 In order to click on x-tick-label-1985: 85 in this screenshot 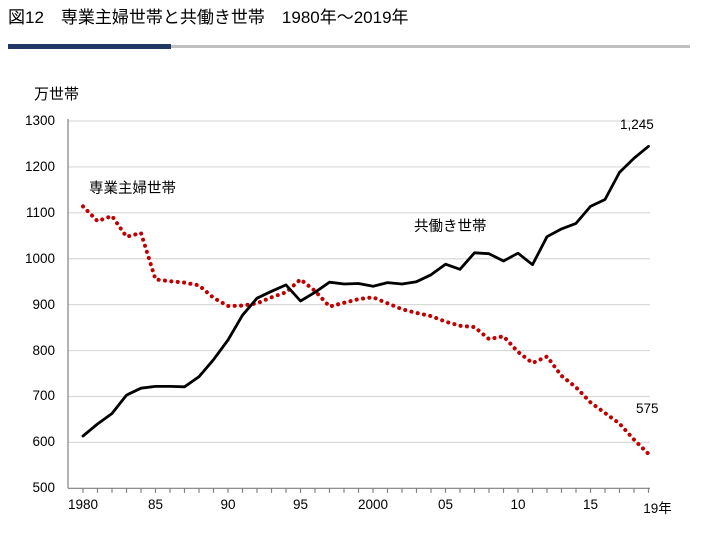, I will do `click(155, 504)`.